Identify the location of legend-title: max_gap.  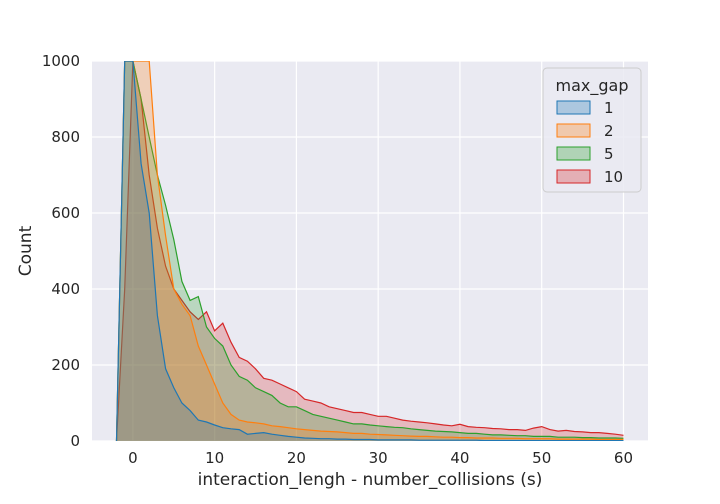
(592, 86).